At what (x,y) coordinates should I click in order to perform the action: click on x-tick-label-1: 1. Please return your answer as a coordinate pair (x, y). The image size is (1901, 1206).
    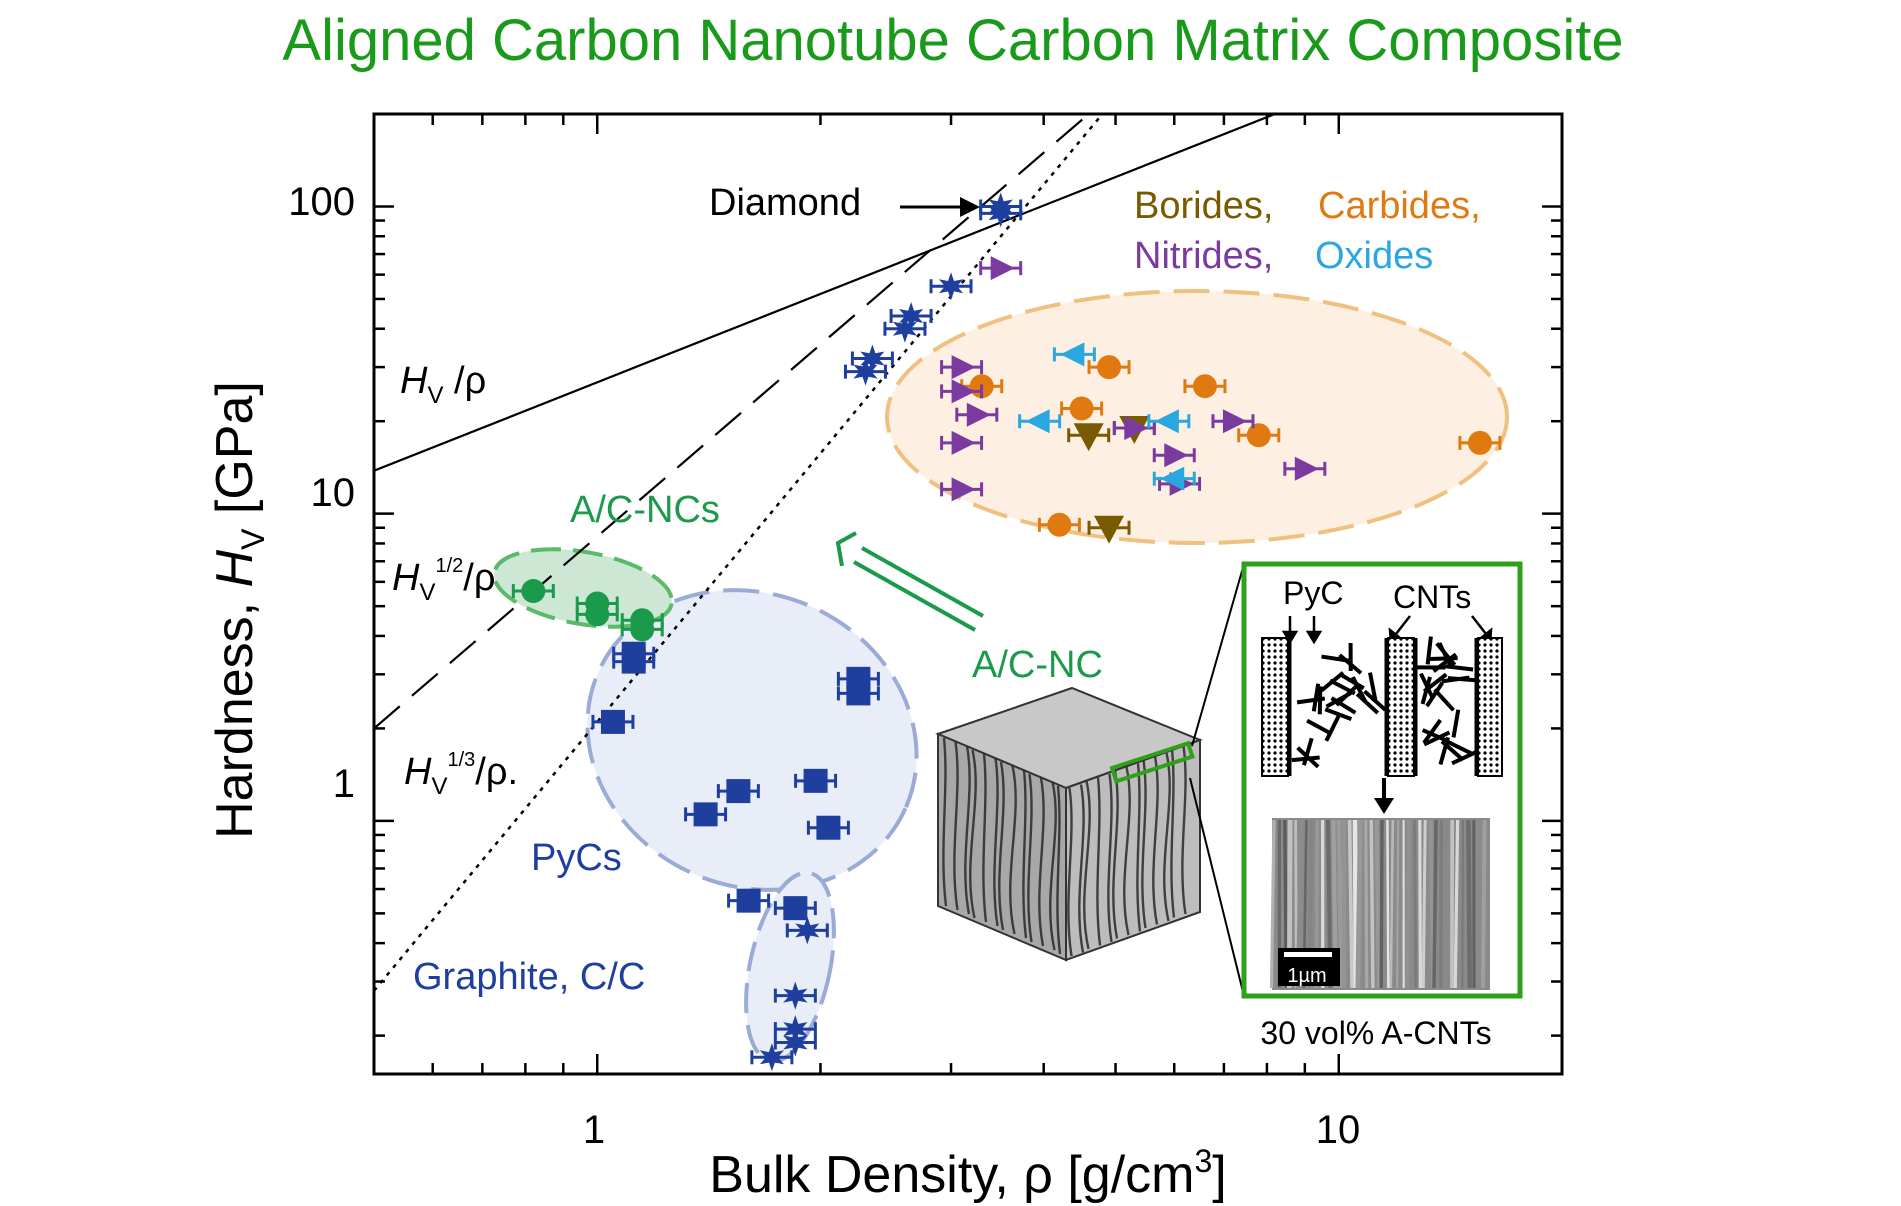
    Looking at the image, I should click on (594, 1130).